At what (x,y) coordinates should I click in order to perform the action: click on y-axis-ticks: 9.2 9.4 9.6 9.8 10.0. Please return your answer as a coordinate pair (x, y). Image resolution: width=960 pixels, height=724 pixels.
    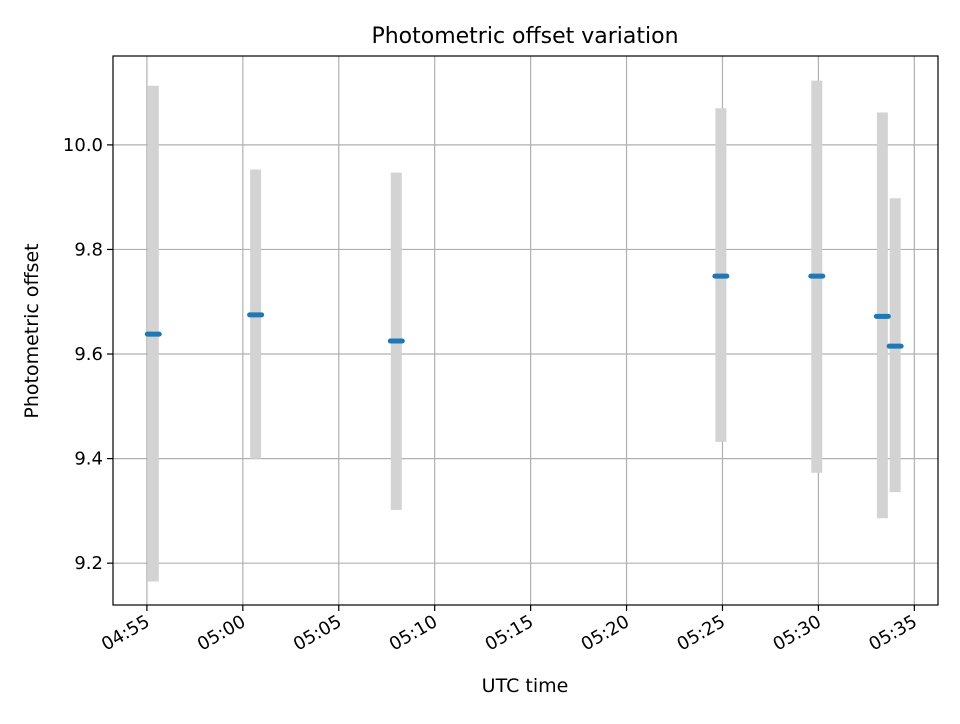
    Looking at the image, I should click on (88, 354).